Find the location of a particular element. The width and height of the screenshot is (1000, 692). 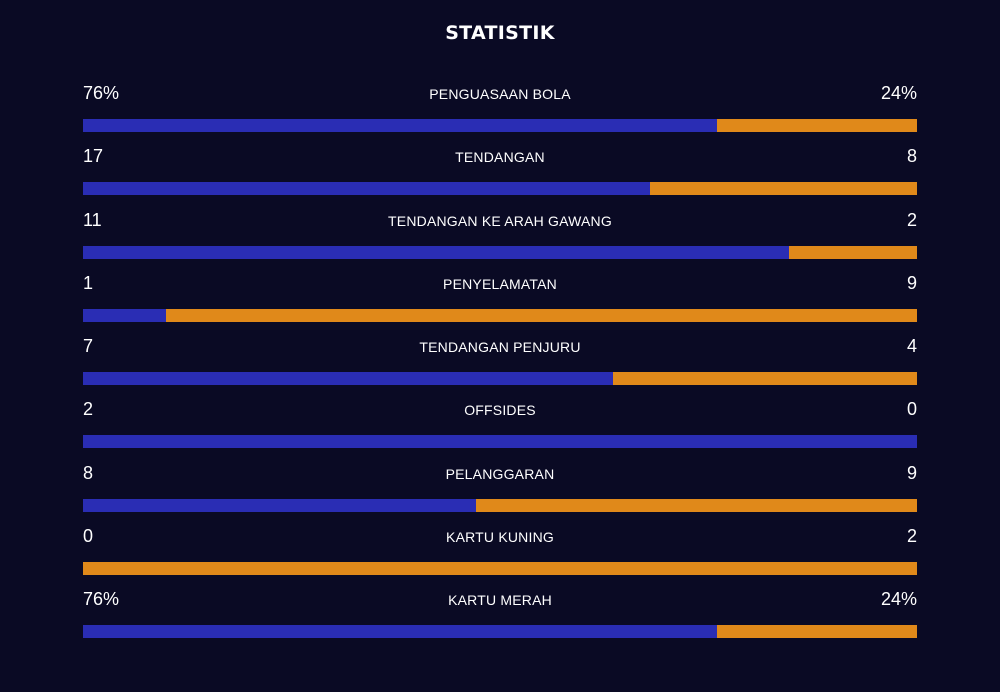

stat-label: TENDANGAN KE ARAH GAWANG is located at coordinates (500, 220).